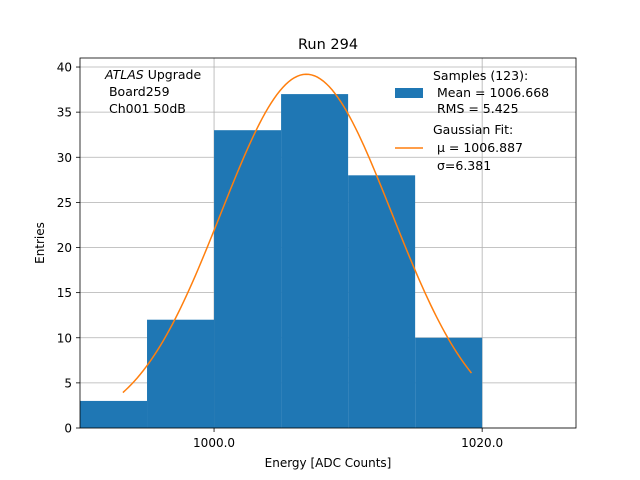  I want to click on x-tick-label-0: 1000.0, so click(214, 443).